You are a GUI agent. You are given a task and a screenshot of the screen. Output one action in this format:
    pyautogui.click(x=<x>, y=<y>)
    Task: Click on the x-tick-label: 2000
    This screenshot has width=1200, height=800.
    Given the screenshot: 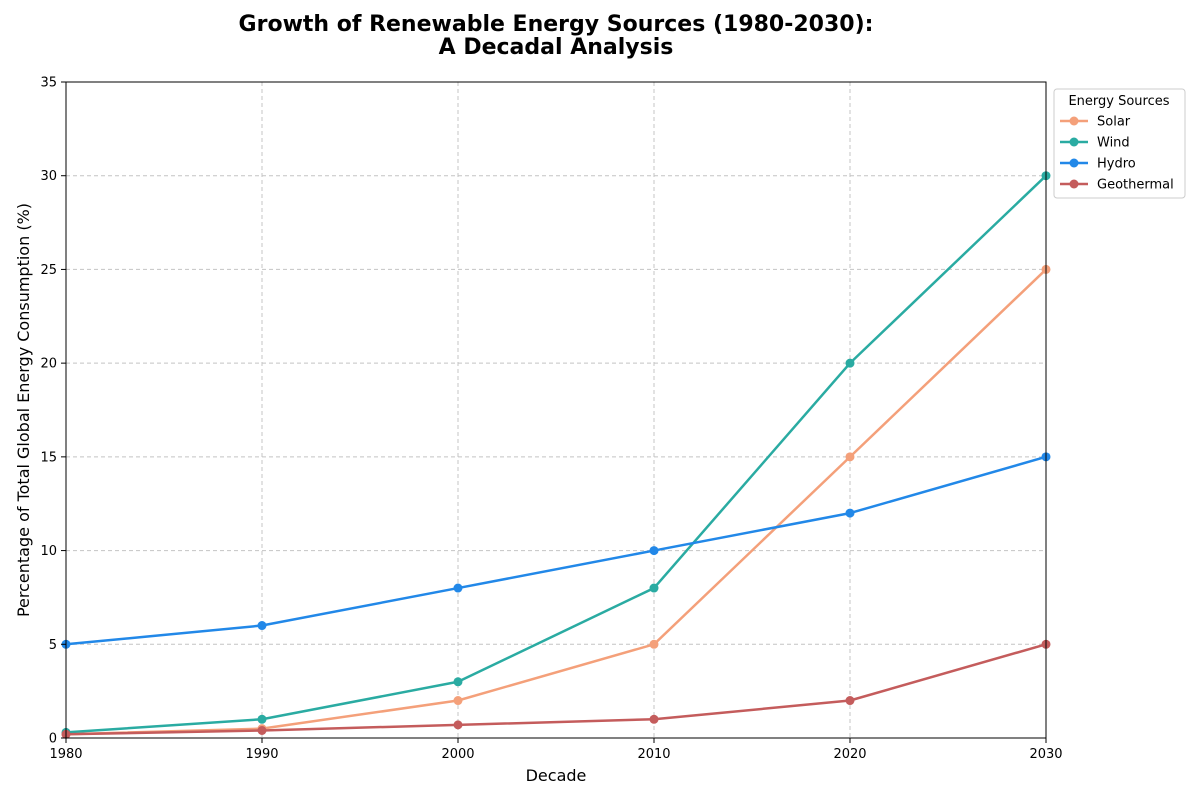 What is the action you would take?
    pyautogui.click(x=457, y=754)
    